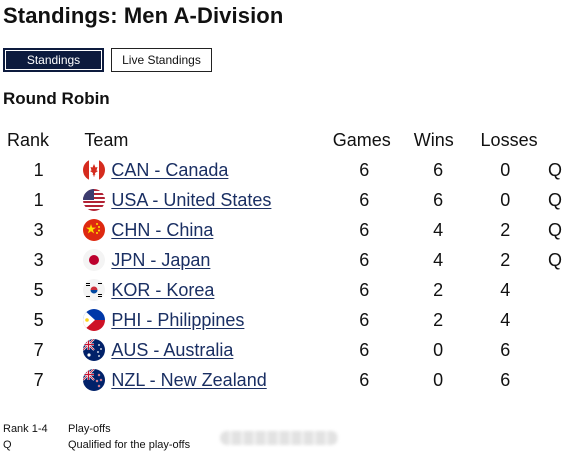 The image size is (562, 456). I want to click on table-row: 3 CHN - China 6 4 2 Q, so click(281, 230).